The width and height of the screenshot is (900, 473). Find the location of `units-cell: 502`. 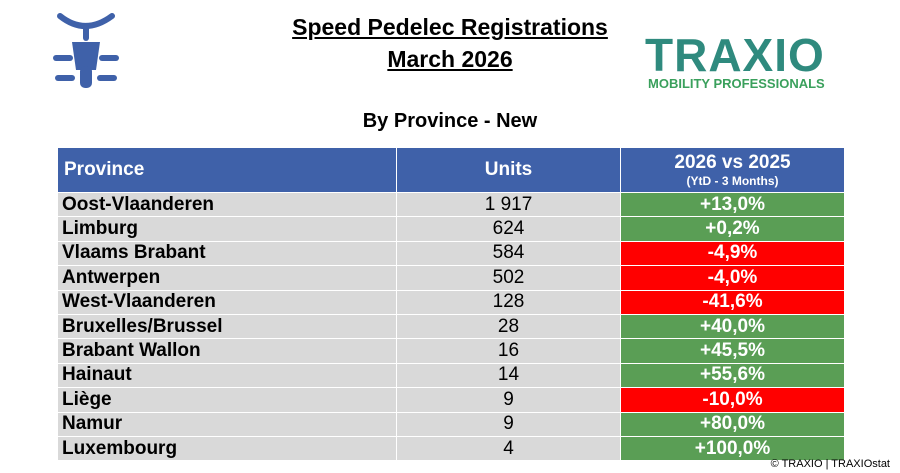

units-cell: 502 is located at coordinates (508, 278).